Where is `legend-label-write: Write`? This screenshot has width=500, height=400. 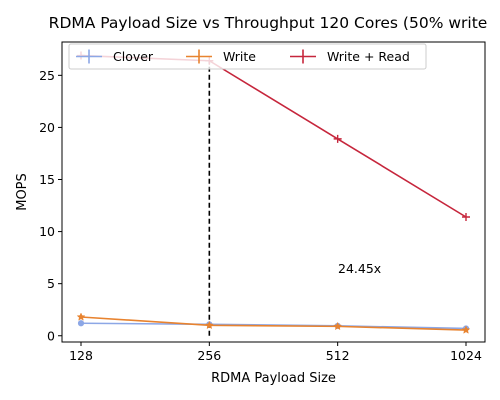 legend-label-write: Write is located at coordinates (239, 56).